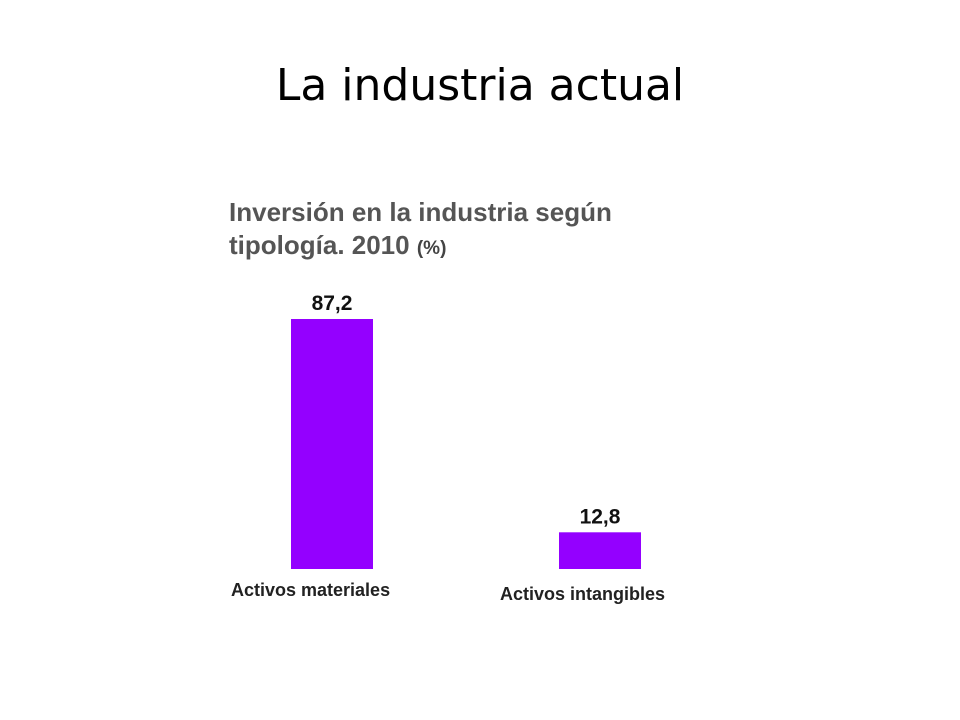  I want to click on category-label-1: Activos materiales, so click(310, 590).